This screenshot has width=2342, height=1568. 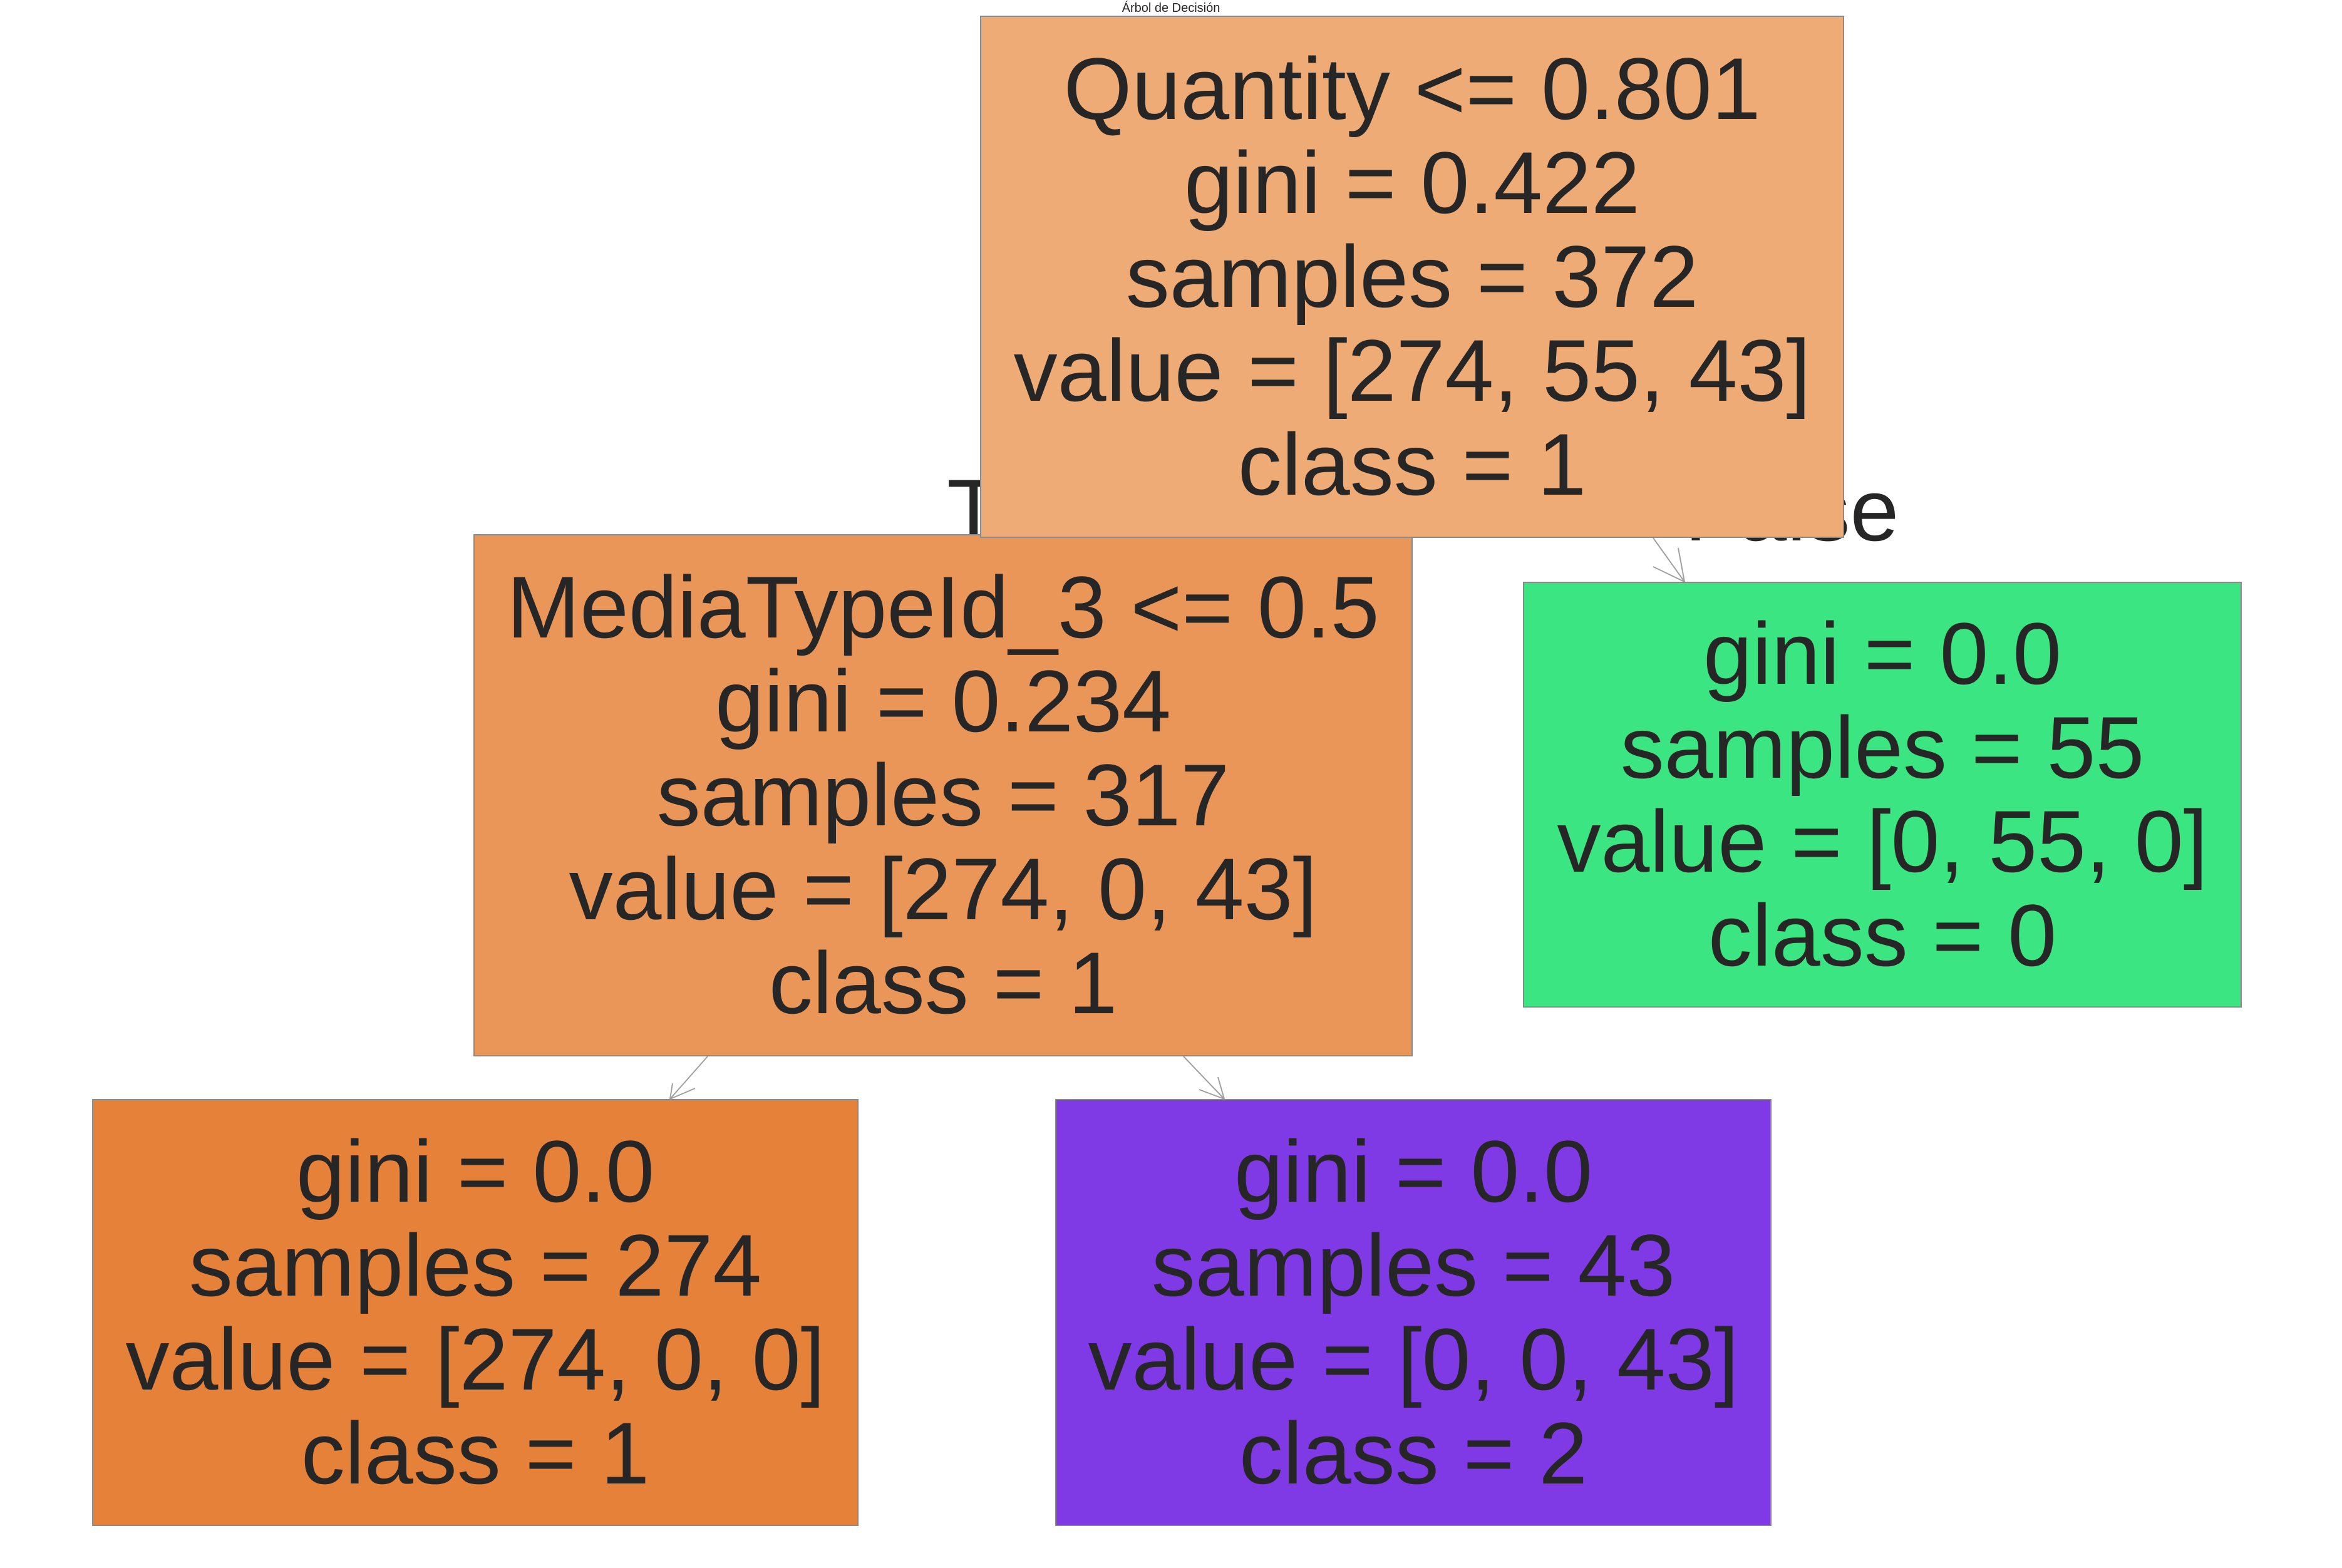 What do you see at coordinates (475, 1265) in the screenshot?
I see `node-left-left-line: samples = 274` at bounding box center [475, 1265].